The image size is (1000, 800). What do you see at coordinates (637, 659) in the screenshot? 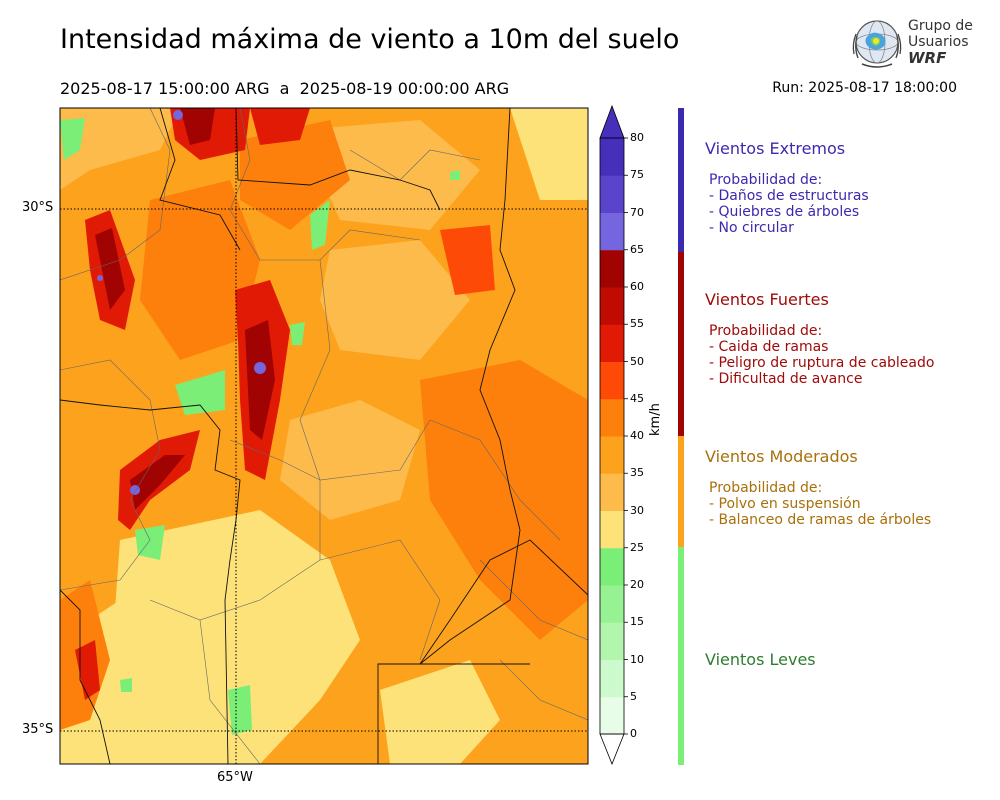
I see `colorbar-tick-label: 10` at bounding box center [637, 659].